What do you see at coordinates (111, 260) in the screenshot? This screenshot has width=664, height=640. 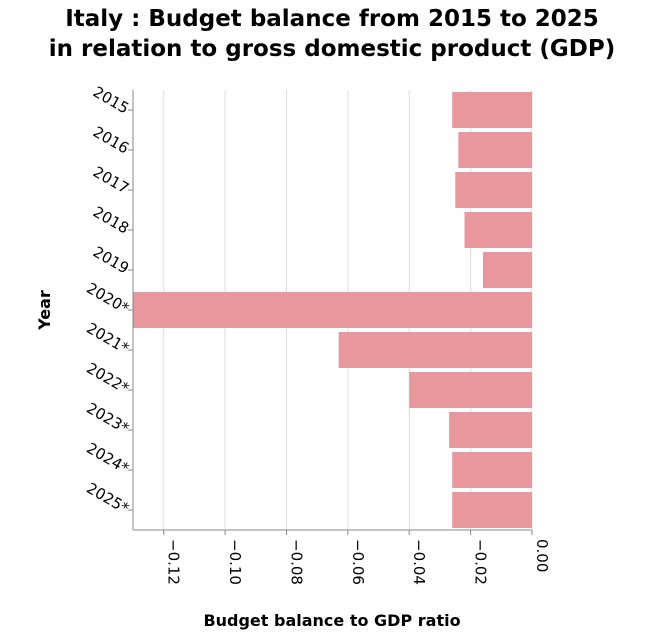 I see `y-tick-label: 2019` at bounding box center [111, 260].